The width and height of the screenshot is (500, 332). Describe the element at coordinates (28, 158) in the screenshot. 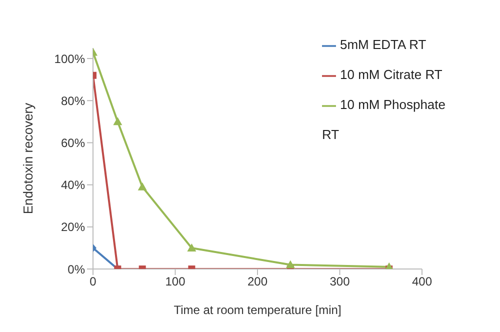

I see `y-axis-title: Endotoxin recovery` at that location.